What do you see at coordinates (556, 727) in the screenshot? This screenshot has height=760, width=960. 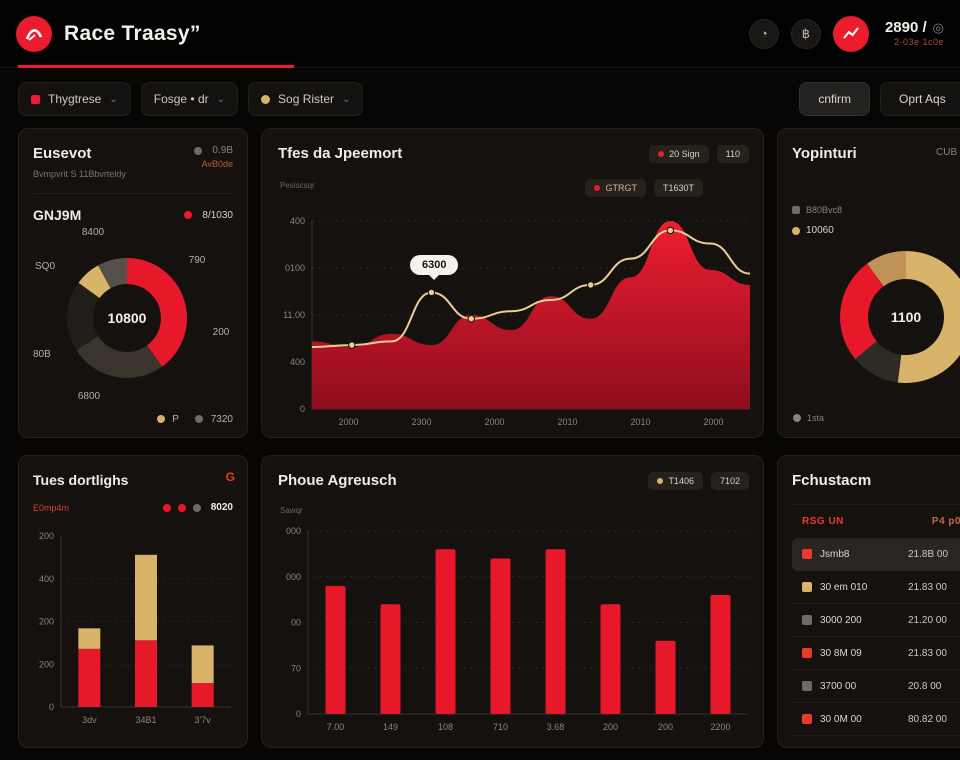 I see `svg-text: 3.68` at bounding box center [556, 727].